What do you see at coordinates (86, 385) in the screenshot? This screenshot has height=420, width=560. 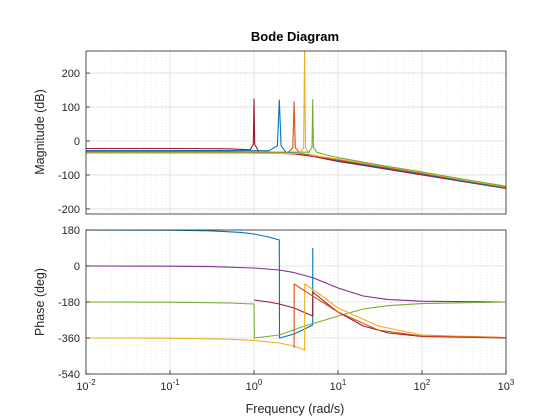 I see `frequency-xtick-label: 10⁻²` at bounding box center [86, 385].